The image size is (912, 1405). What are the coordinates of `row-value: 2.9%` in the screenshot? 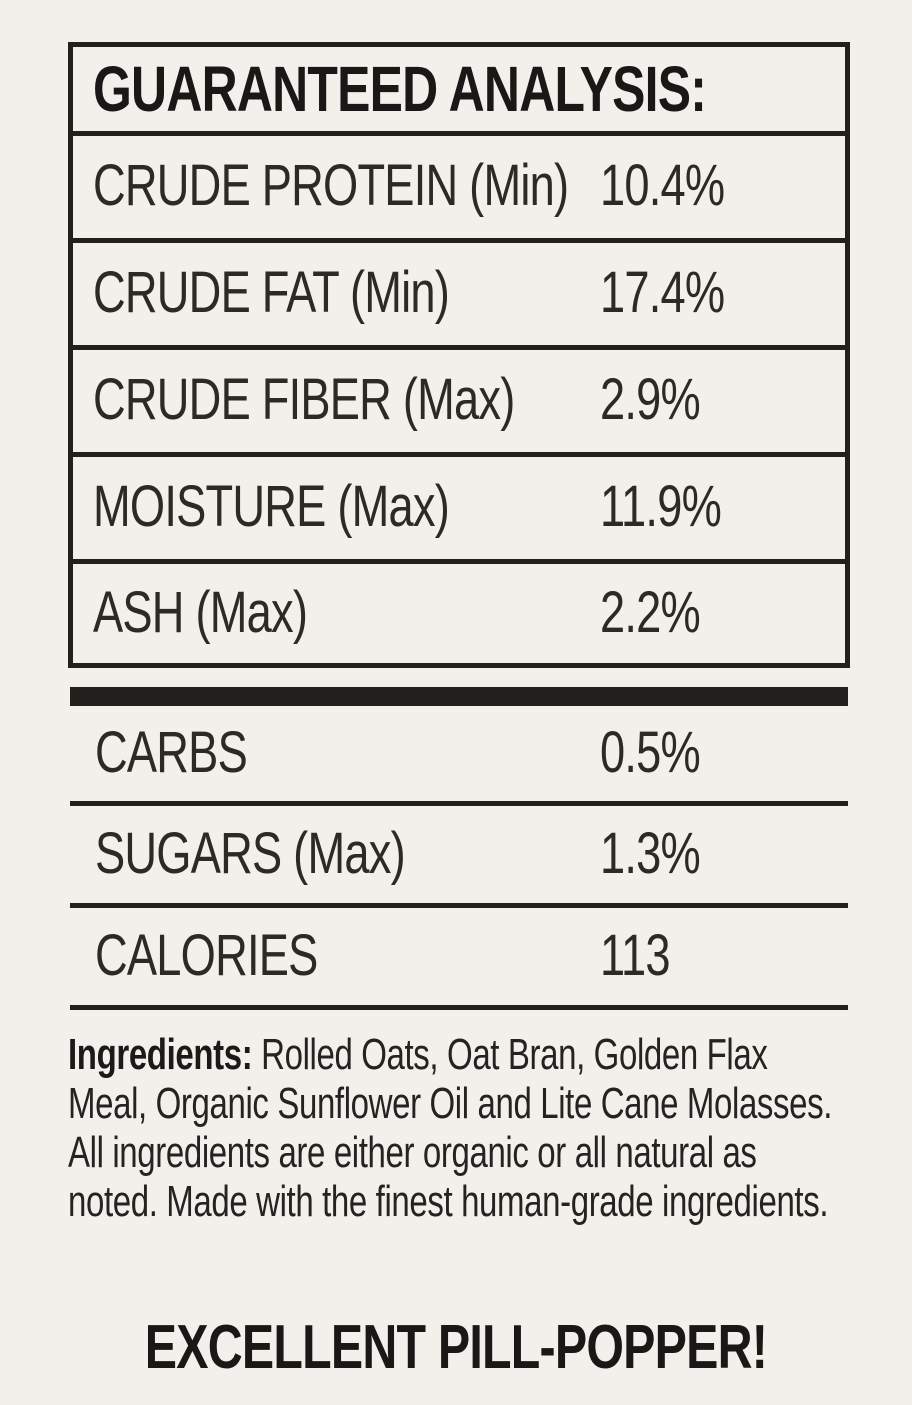 It's located at (650, 400).